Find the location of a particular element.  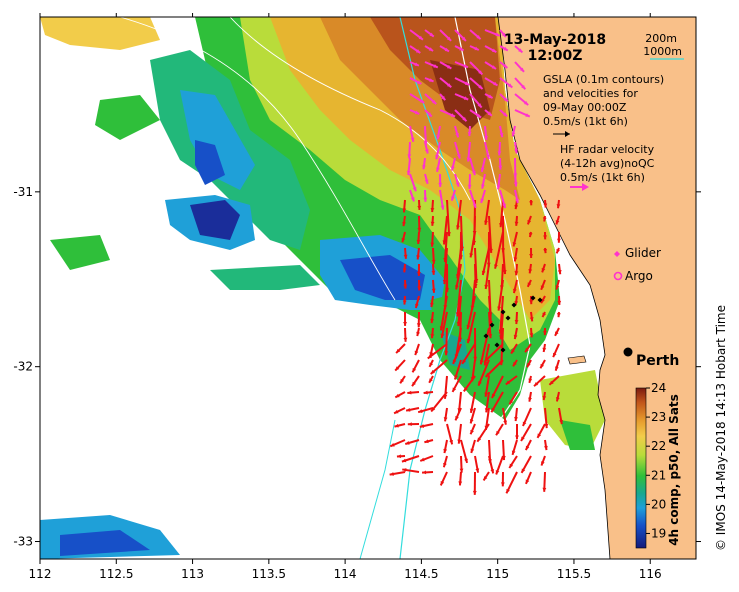

legend-glider-label: Glider is located at coordinates (643, 253).